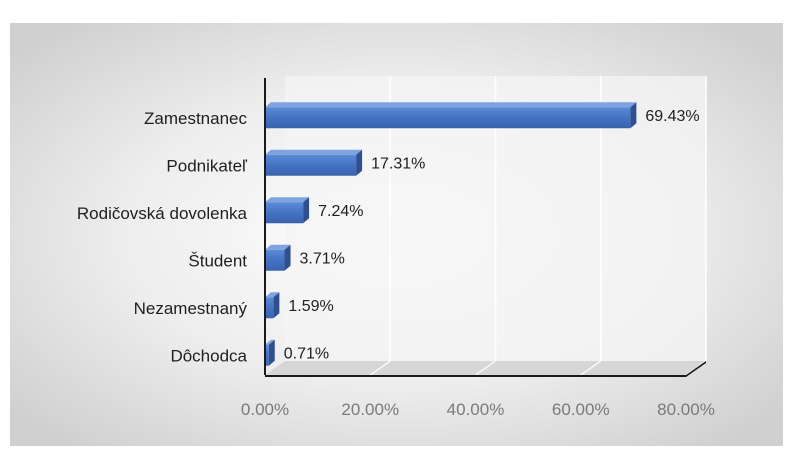 The width and height of the screenshot is (791, 457). Describe the element at coordinates (208, 355) in the screenshot. I see `category-label-5: Dôchodca` at that location.